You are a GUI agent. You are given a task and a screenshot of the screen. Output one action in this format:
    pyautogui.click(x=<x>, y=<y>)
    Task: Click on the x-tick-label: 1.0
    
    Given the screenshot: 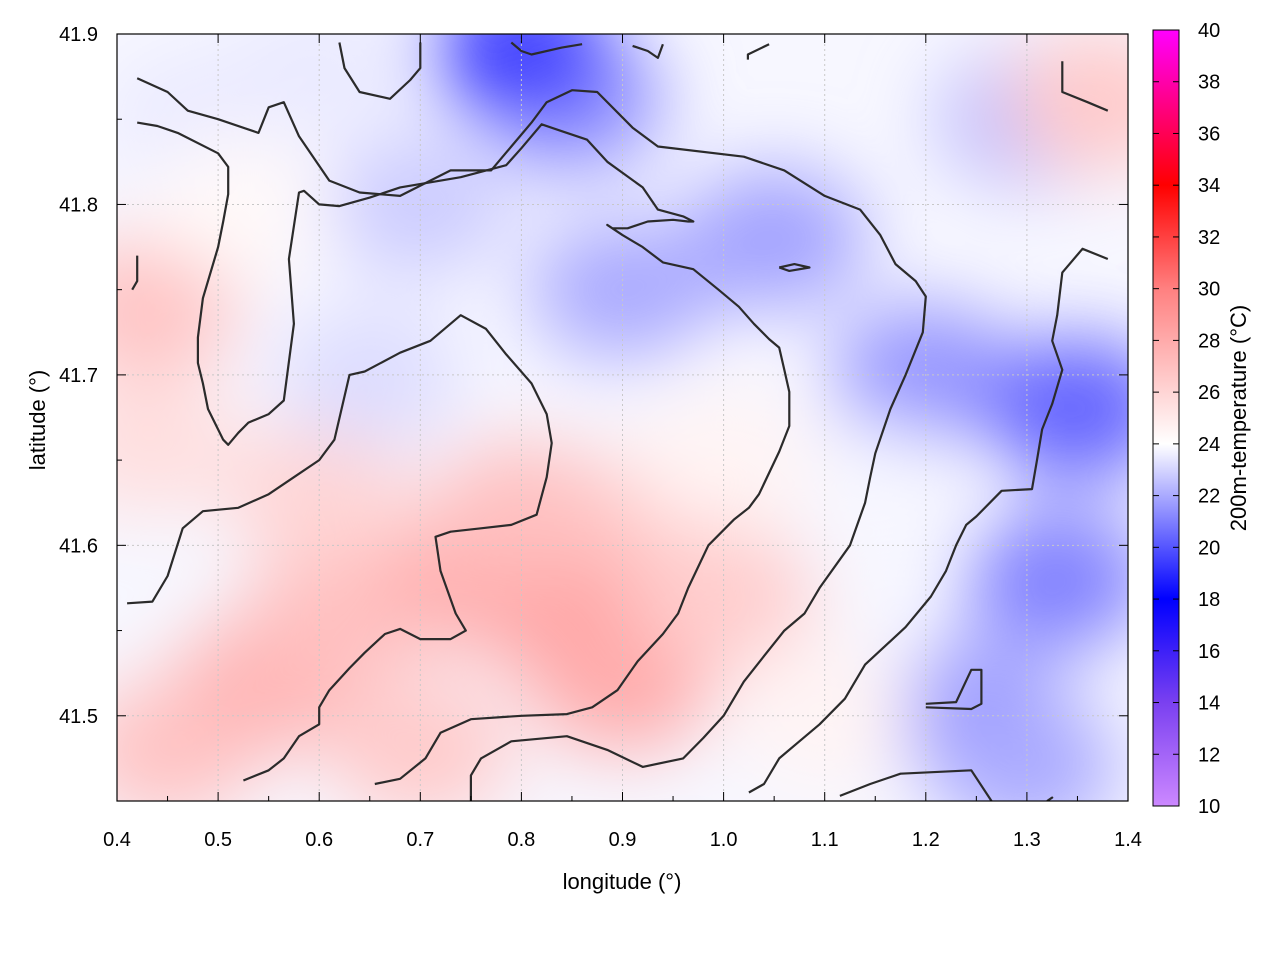 What is the action you would take?
    pyautogui.click(x=724, y=840)
    